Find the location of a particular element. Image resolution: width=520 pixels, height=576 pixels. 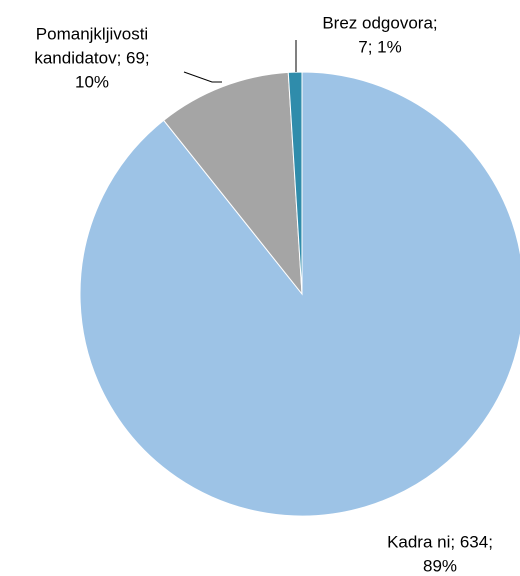

data-label: Pomanjkljivosti is located at coordinates (92, 33).